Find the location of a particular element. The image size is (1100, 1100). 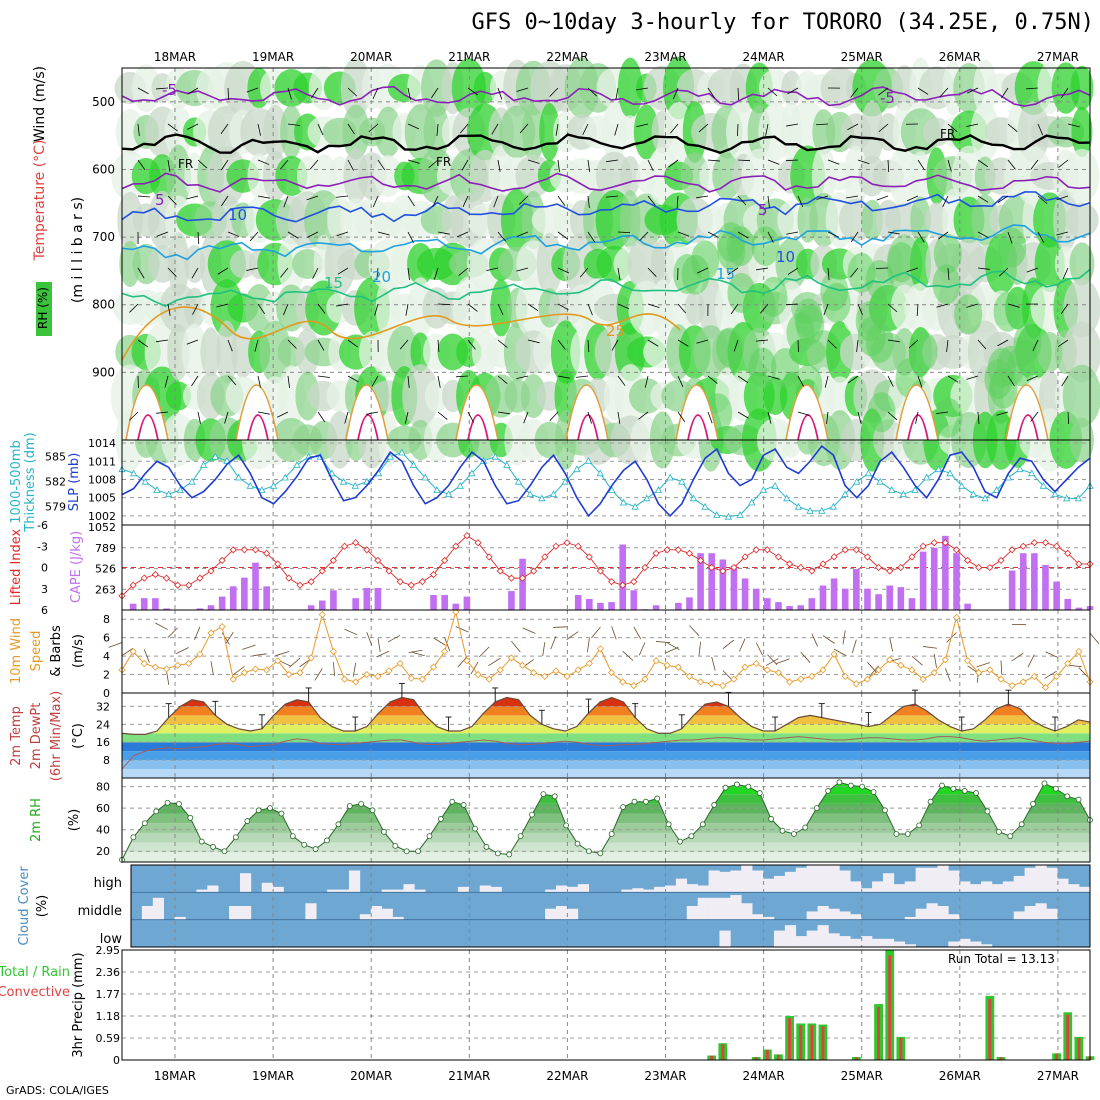

dewpt-axis-label: 2m DewPt is located at coordinates (36, 736).